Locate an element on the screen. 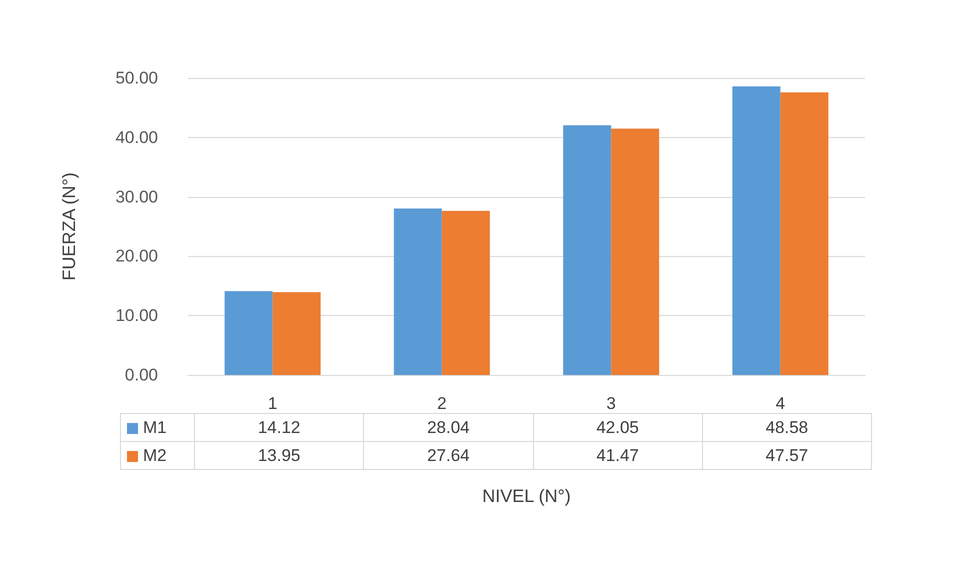 This screenshot has width=957, height=562. data-label: 28.04 is located at coordinates (448, 428).